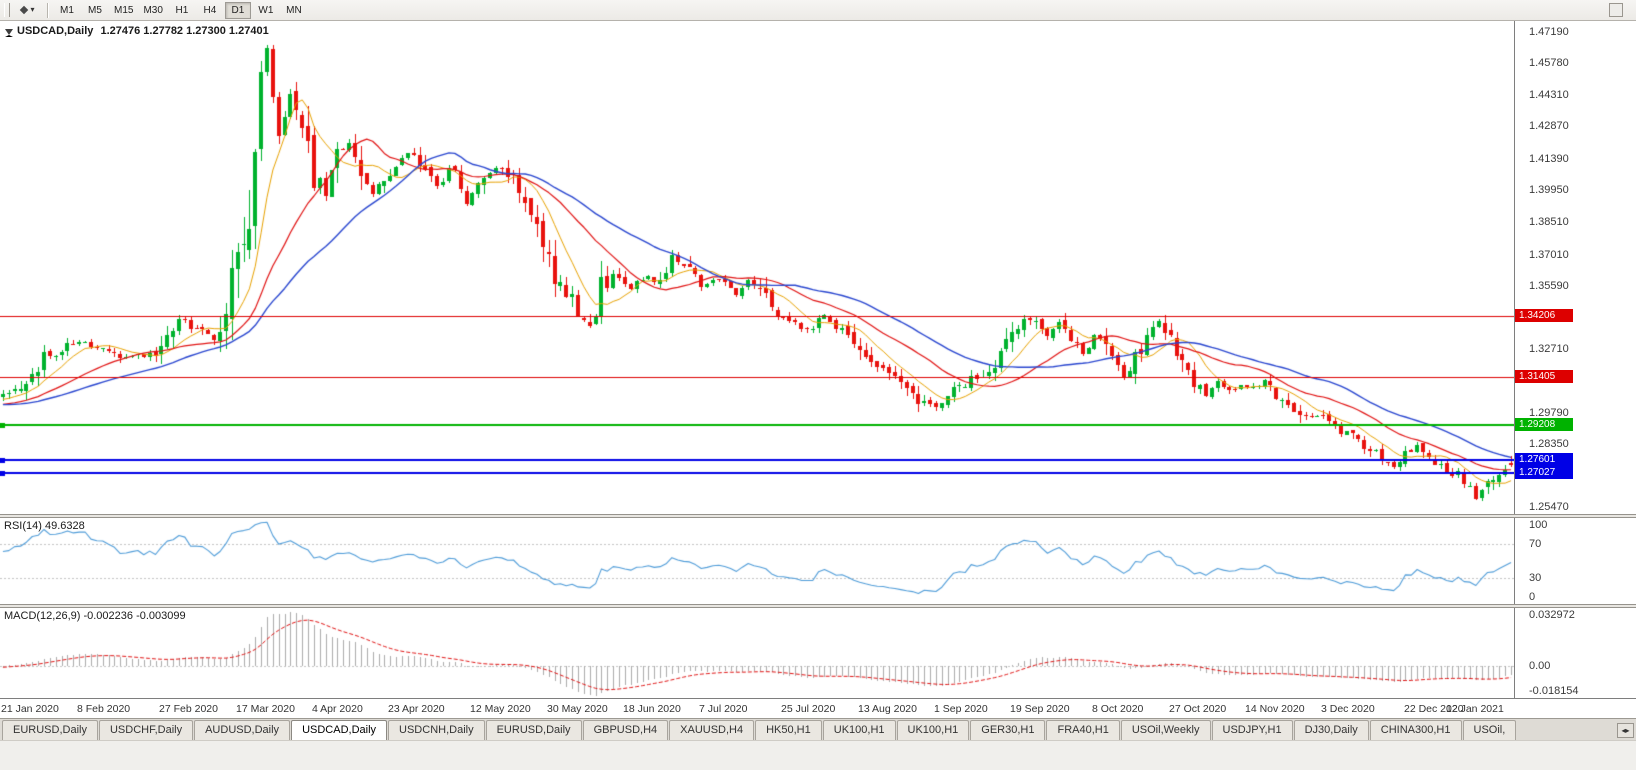  I want to click on price-scale-label: 1.35590, so click(1549, 285).